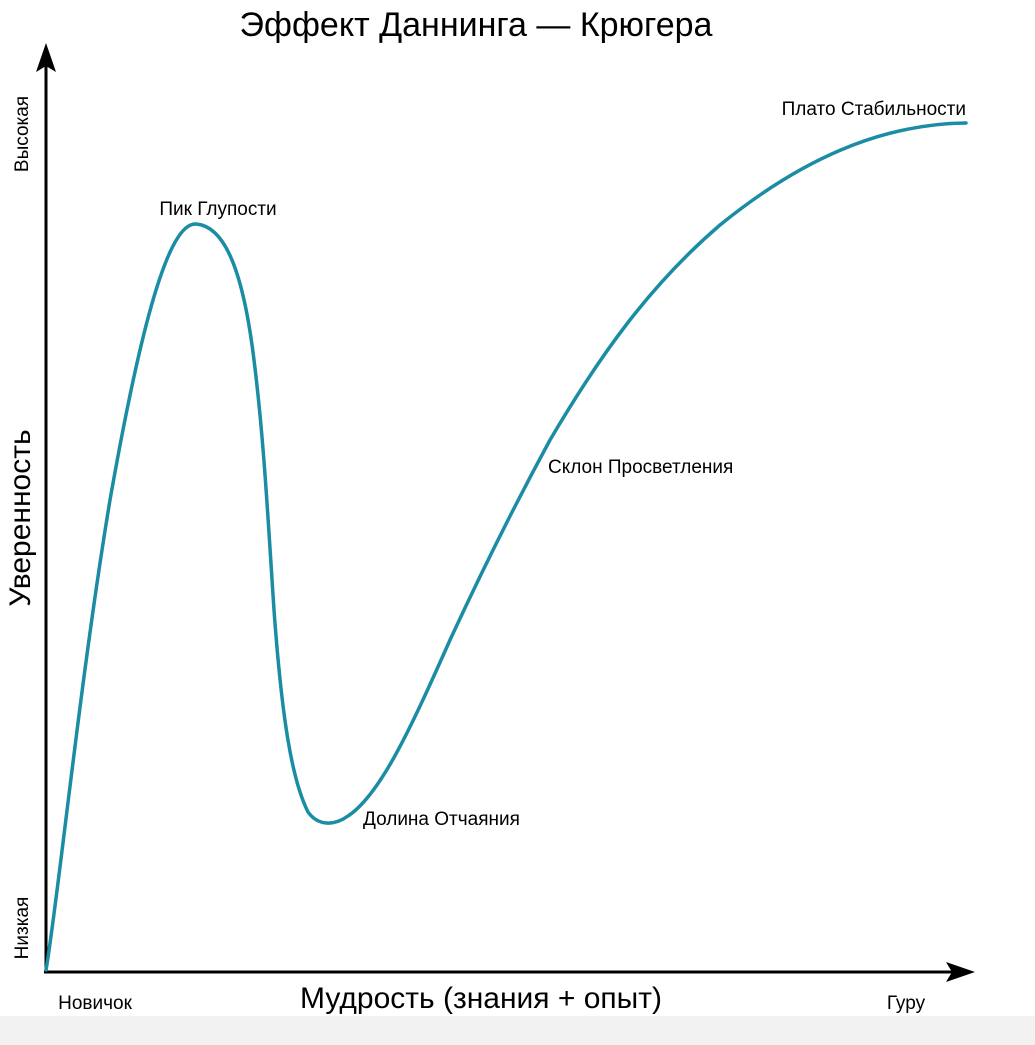  I want to click on y-axis, so click(46, 507).